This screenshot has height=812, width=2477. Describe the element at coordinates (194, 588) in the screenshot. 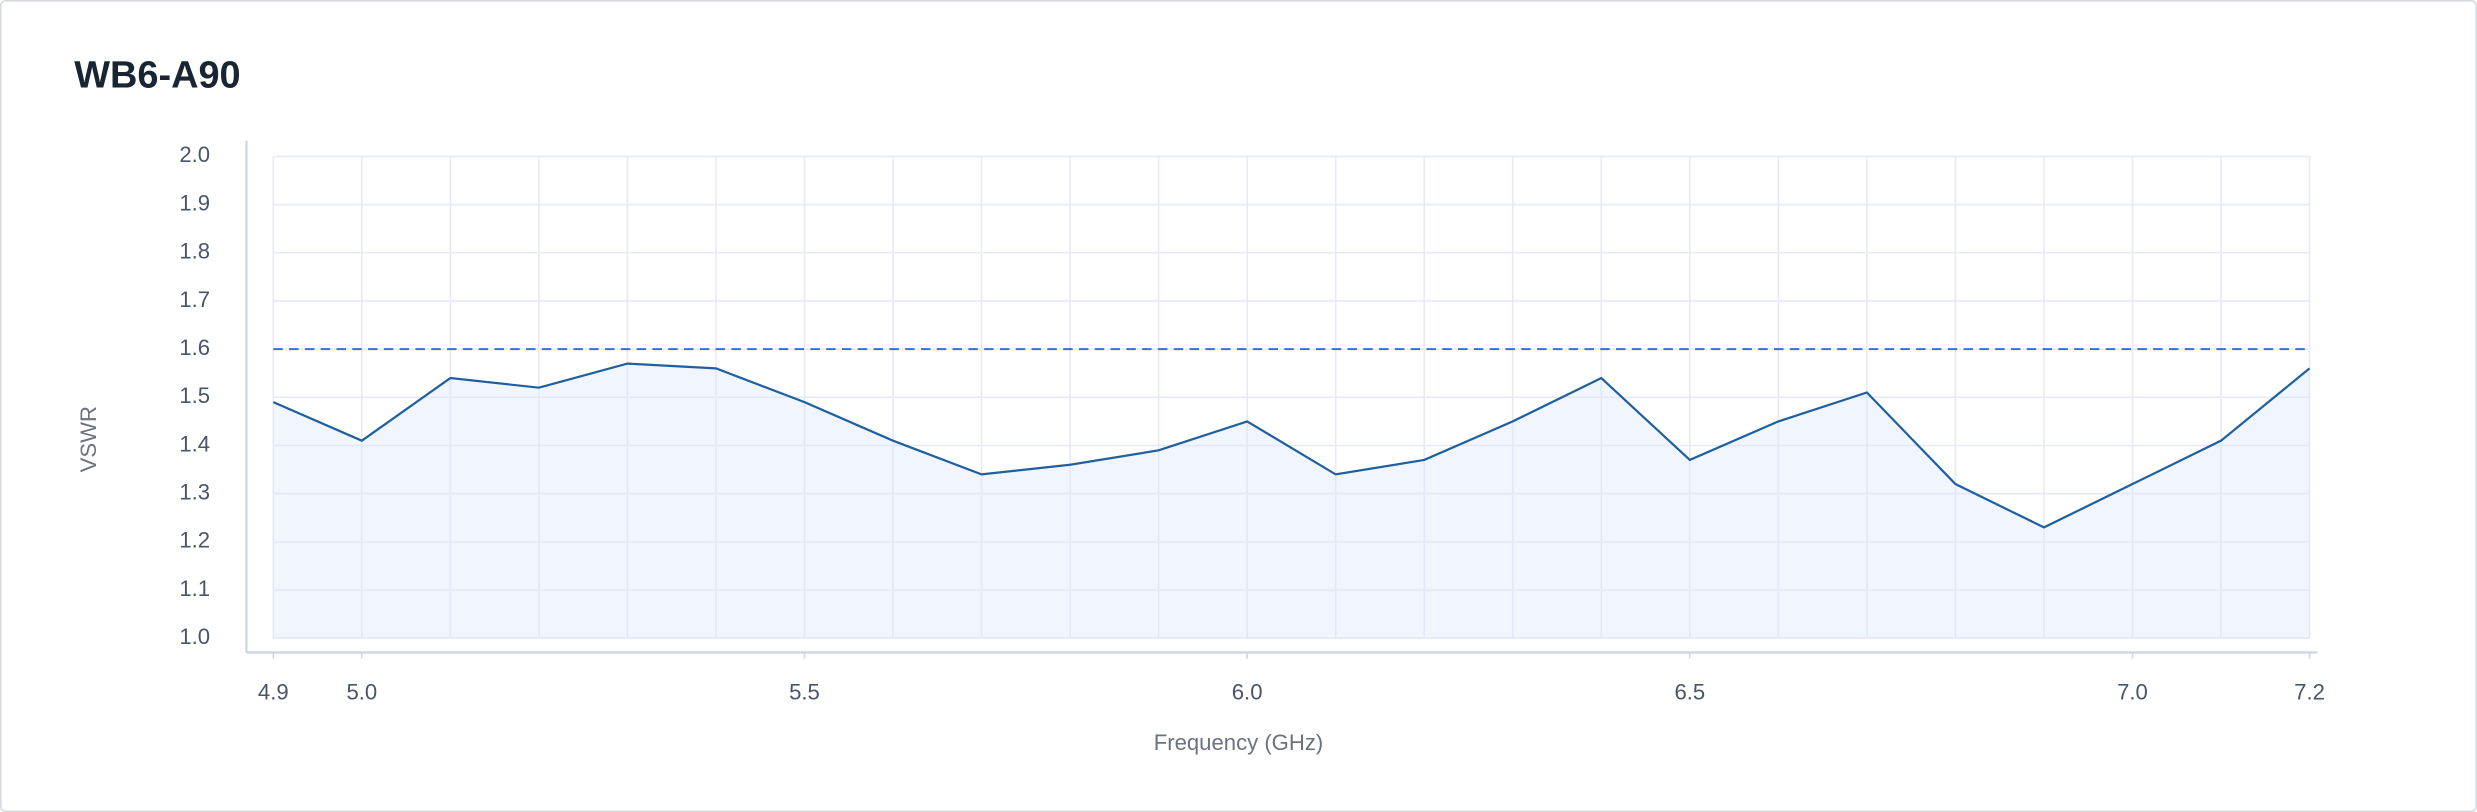

I see `y-tick-label: 1.1` at that location.